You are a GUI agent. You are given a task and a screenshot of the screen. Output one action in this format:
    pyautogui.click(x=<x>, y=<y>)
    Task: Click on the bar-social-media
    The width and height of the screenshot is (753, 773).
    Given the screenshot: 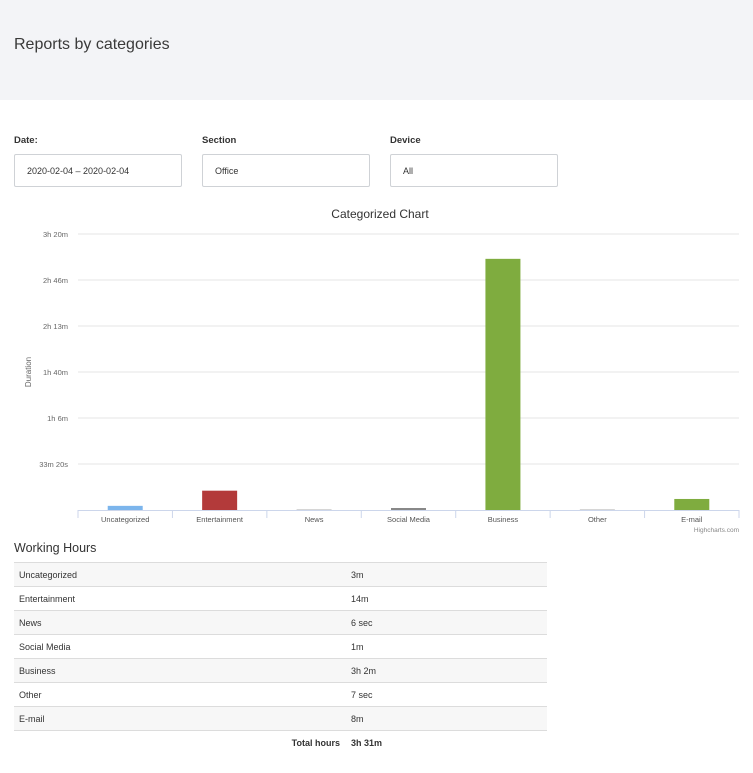 What is the action you would take?
    pyautogui.click(x=408, y=509)
    